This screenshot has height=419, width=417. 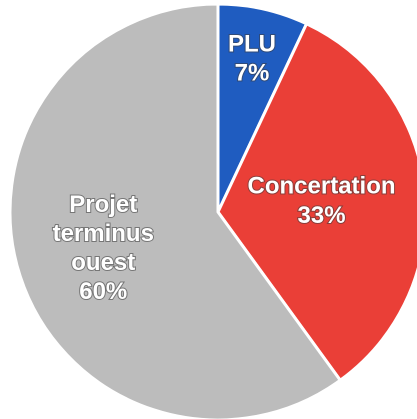 I want to click on slice-label-line: Concertation, so click(x=322, y=186).